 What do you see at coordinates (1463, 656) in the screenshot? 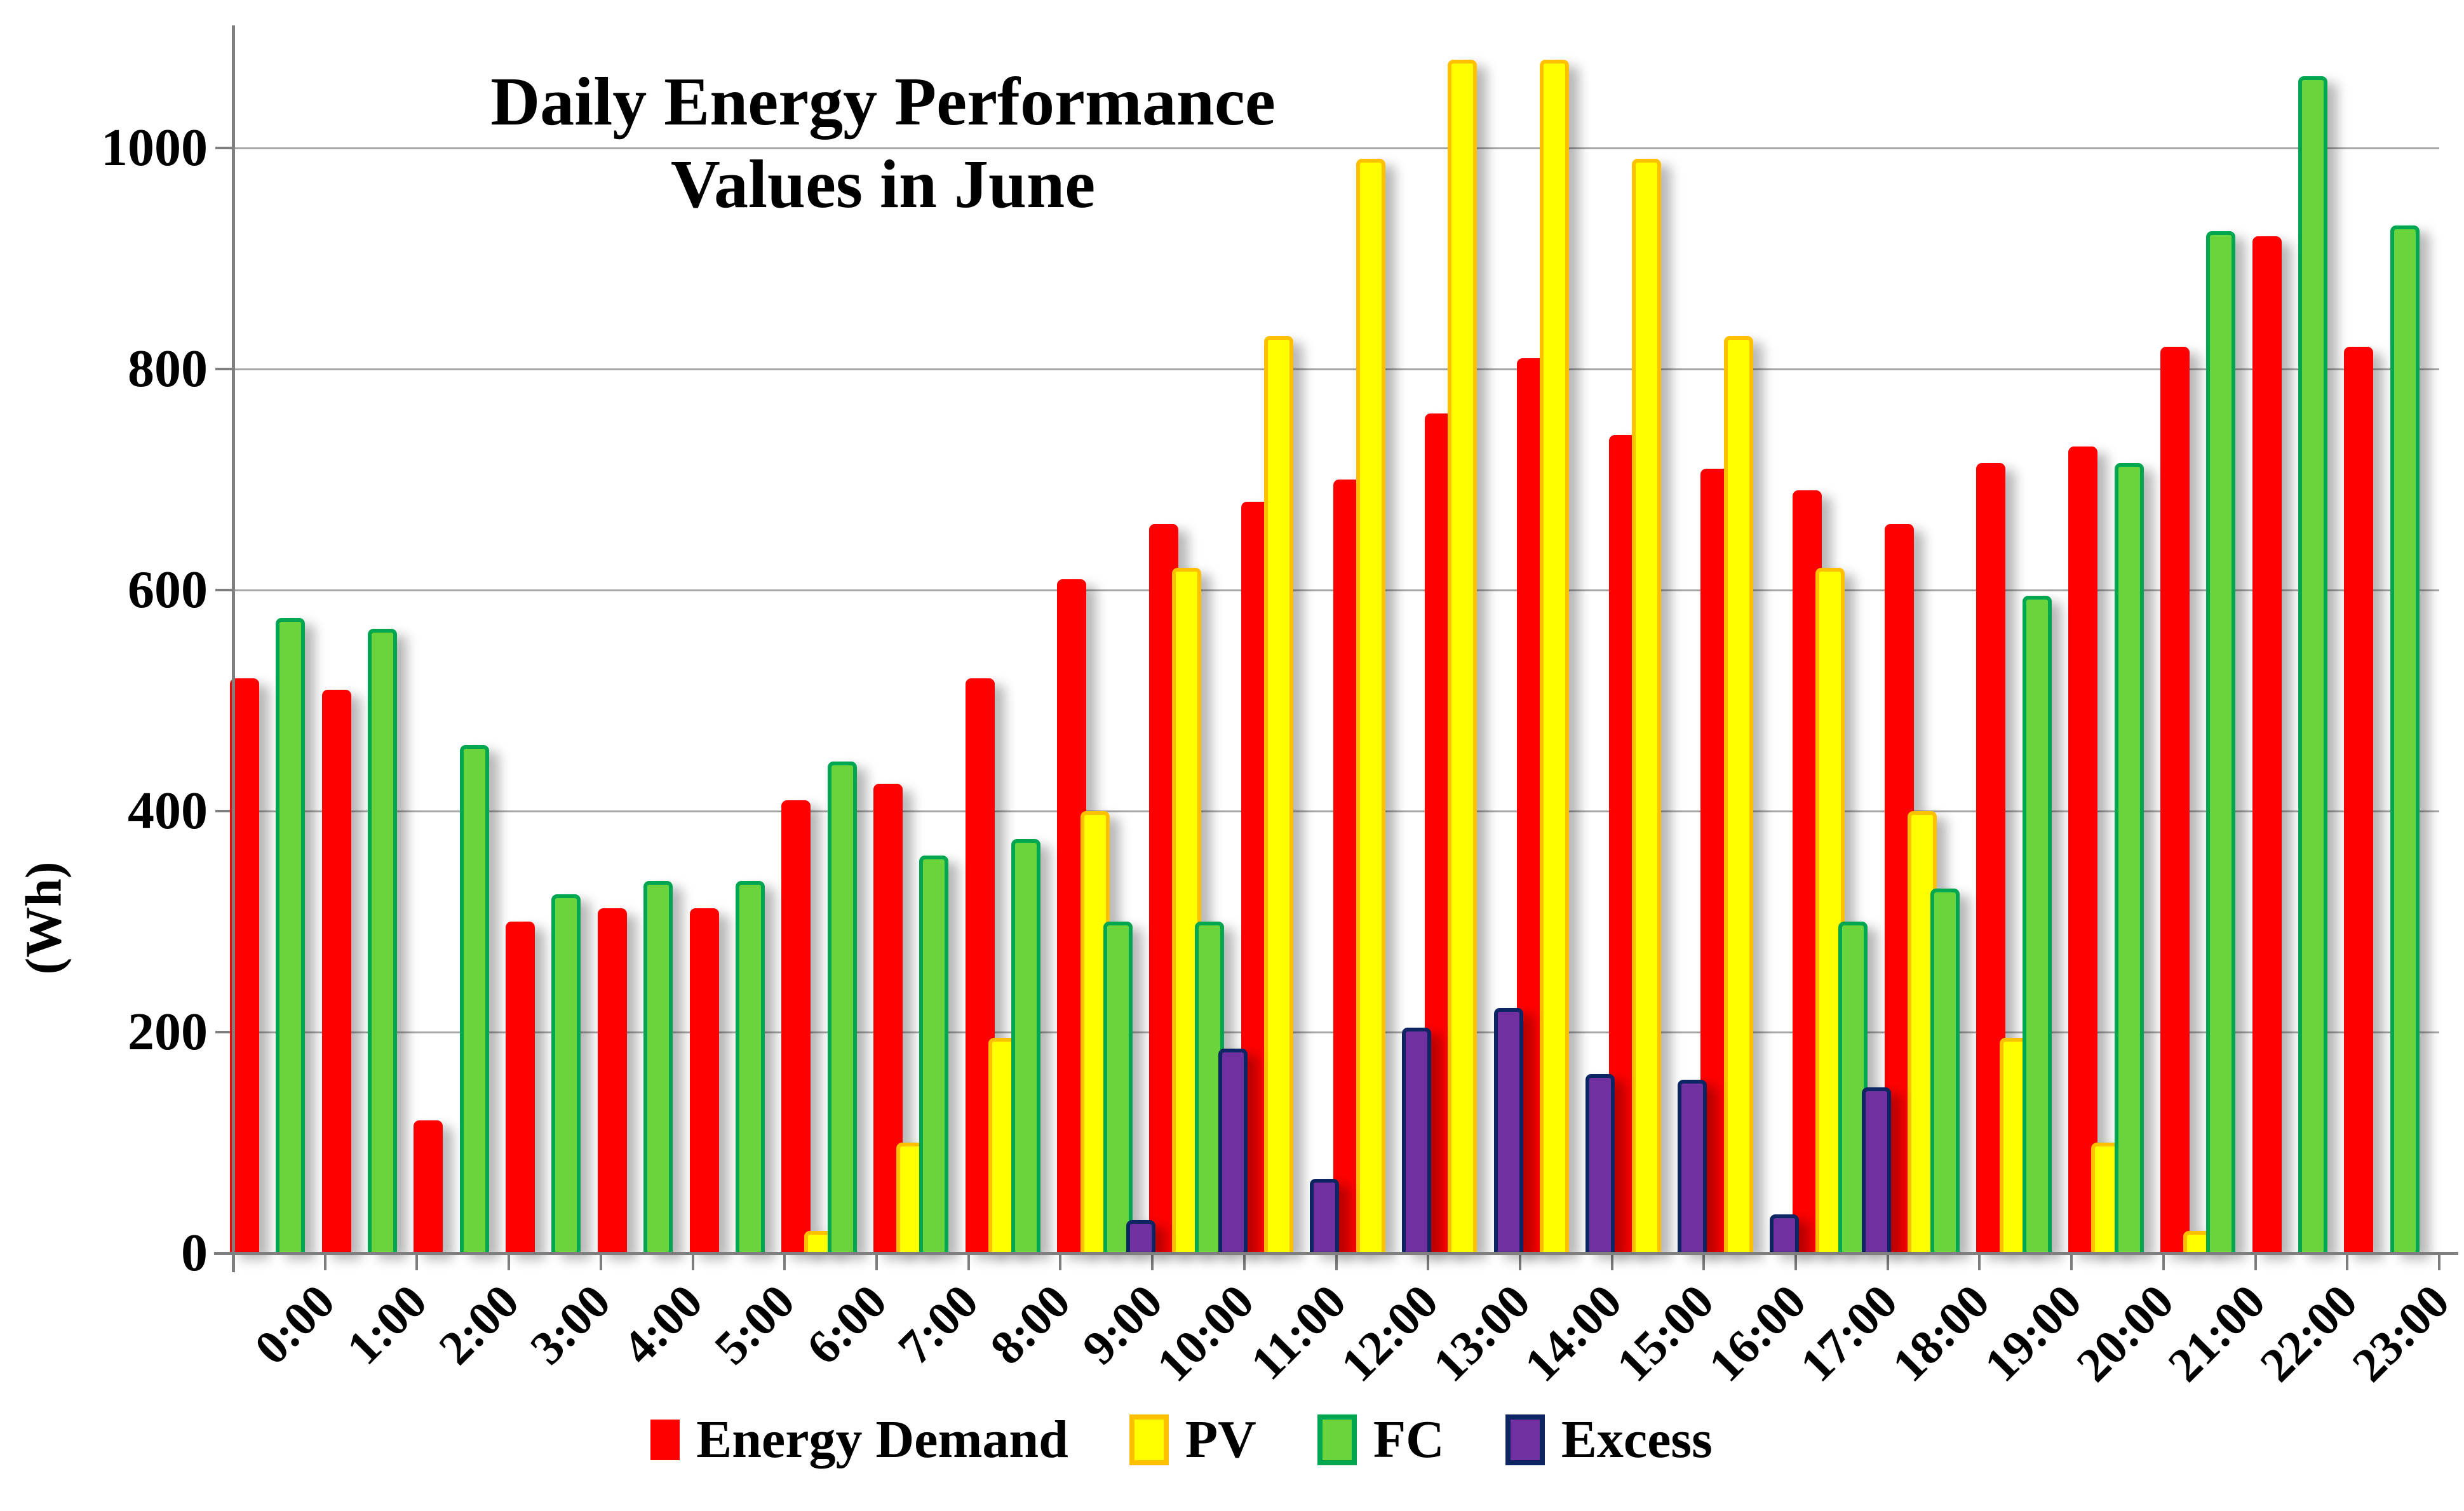
I see `bar-pv-13:00` at bounding box center [1463, 656].